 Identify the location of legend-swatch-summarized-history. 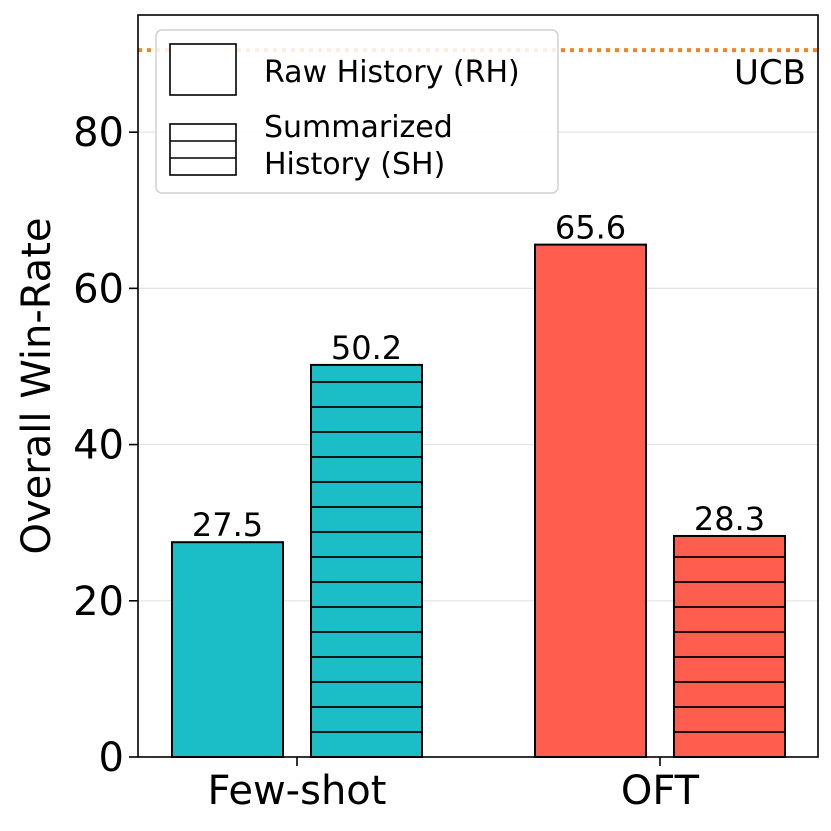
(203, 149).